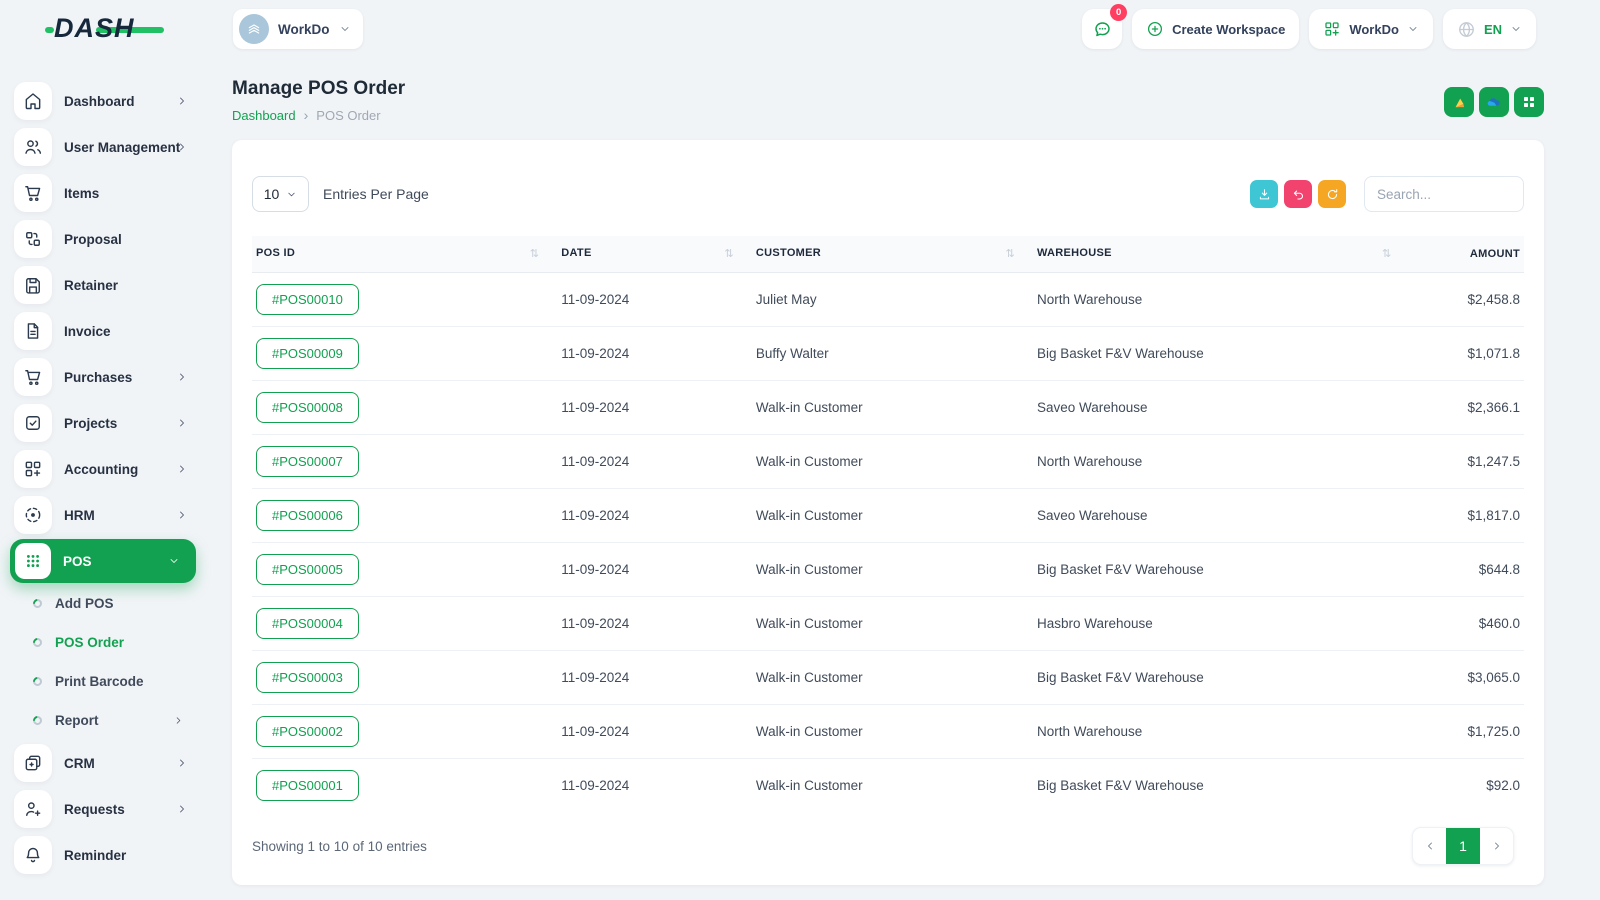  I want to click on drive-icon, so click(1459, 102).